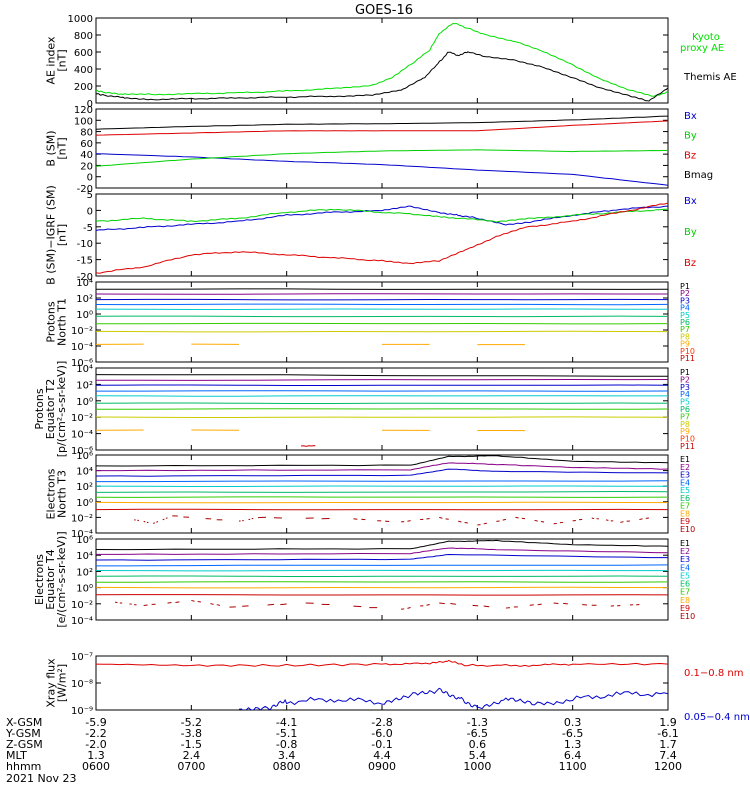  Describe the element at coordinates (382, 497) in the screenshot. I see `series-line-e7` at that location.